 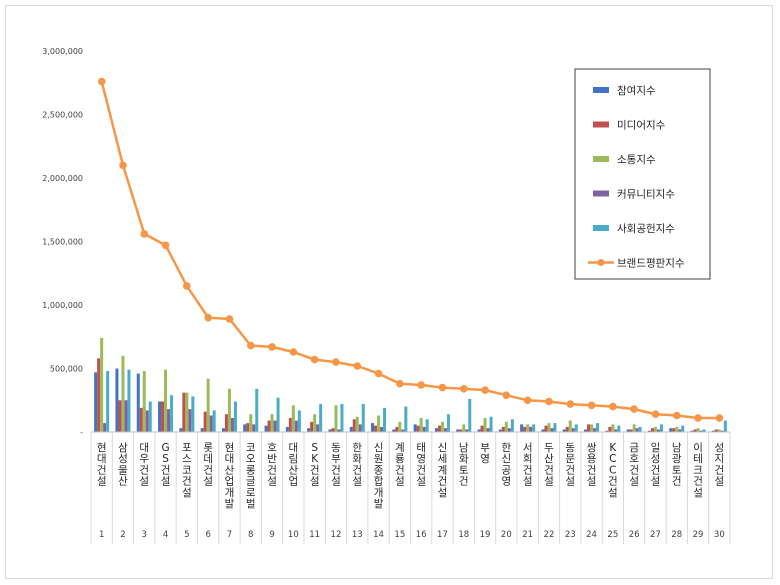 I want to click on y-tick-label: 2,500,000, so click(x=62, y=115).